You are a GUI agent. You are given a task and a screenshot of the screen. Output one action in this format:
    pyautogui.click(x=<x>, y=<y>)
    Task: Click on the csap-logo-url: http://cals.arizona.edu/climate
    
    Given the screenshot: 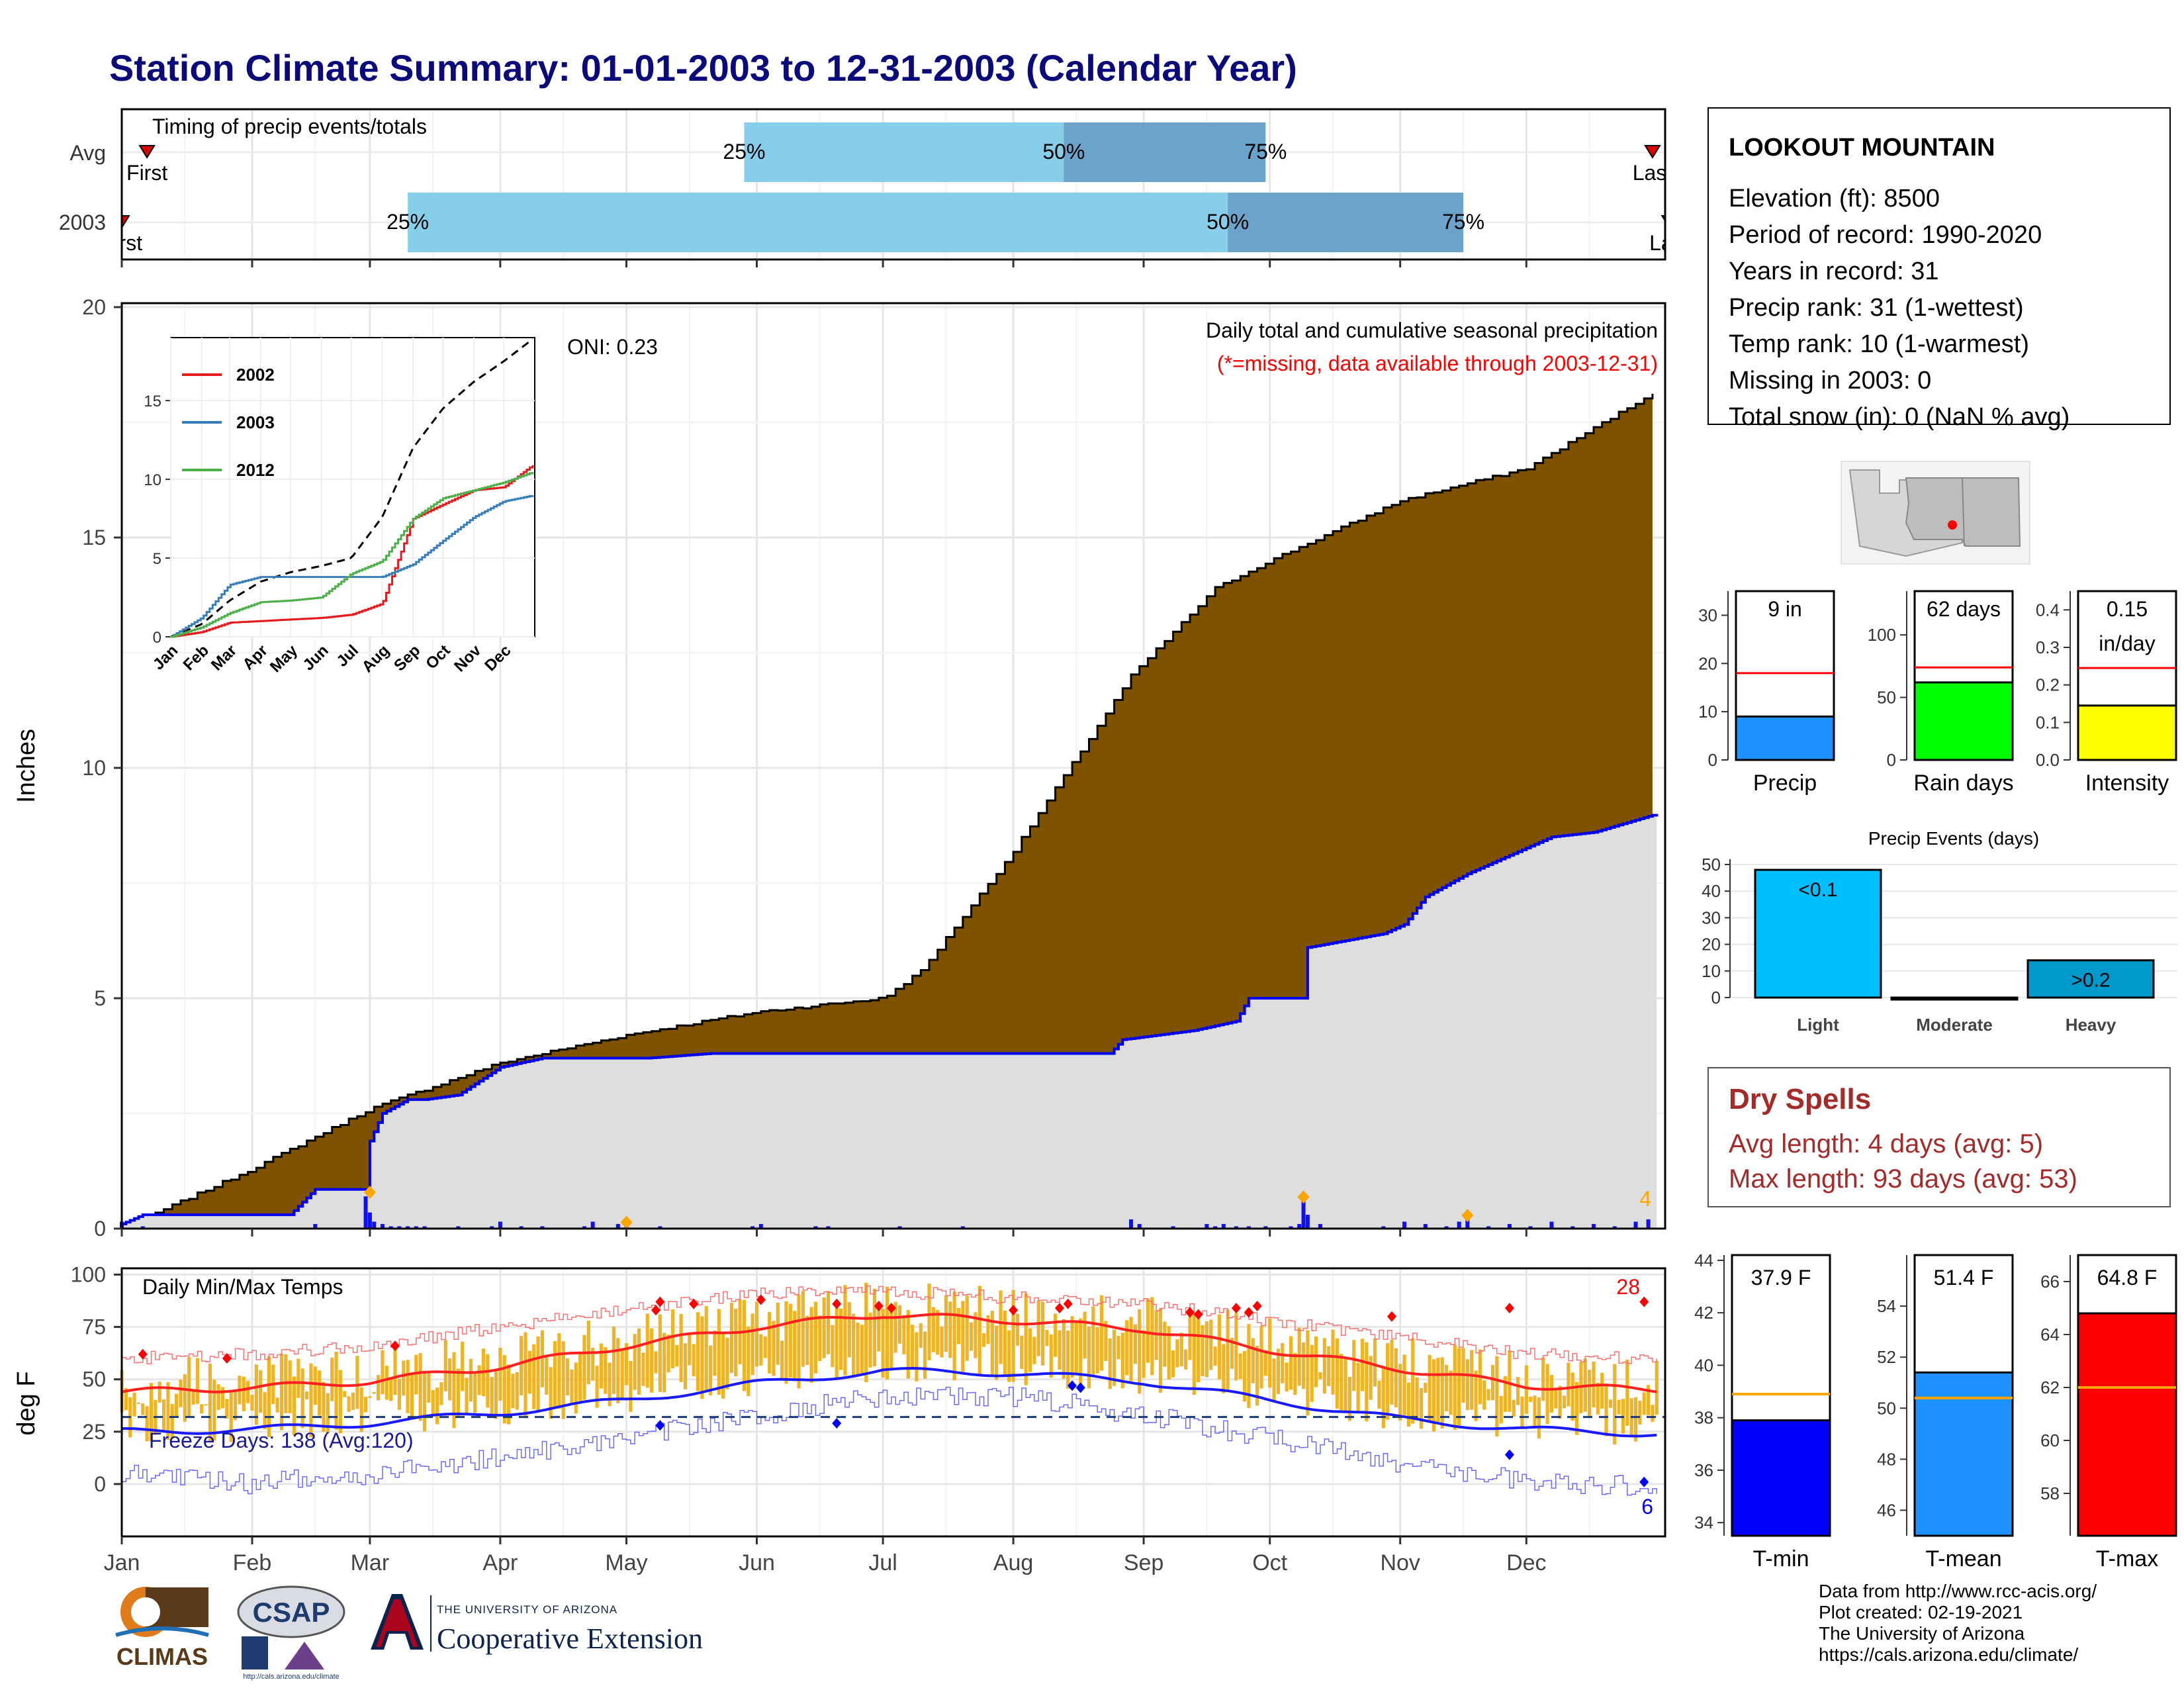 What is the action you would take?
    pyautogui.click(x=291, y=1677)
    